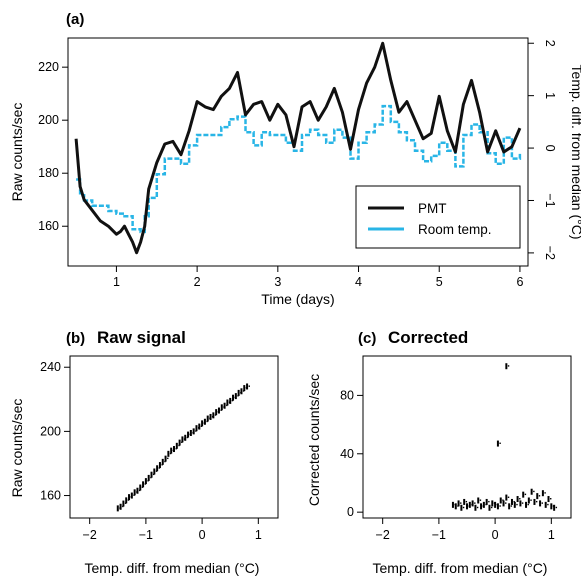 The image size is (581, 579). What do you see at coordinates (467, 437) in the screenshot?
I see `plot-frame-c` at bounding box center [467, 437].